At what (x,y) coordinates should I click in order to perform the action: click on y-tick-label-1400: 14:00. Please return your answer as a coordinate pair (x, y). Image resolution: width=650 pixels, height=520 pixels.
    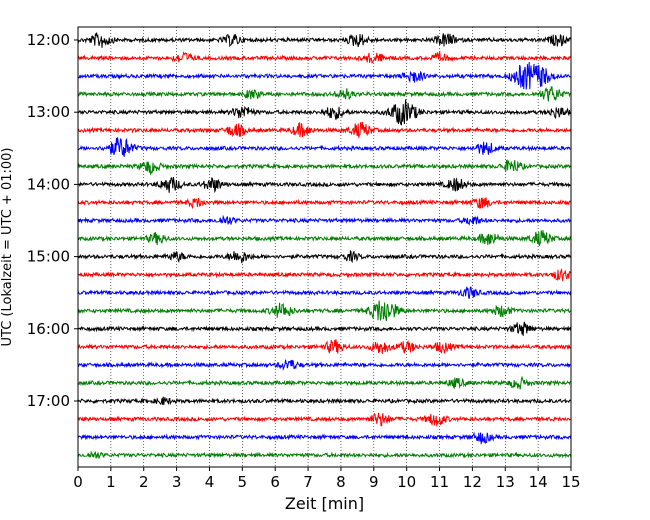
    Looking at the image, I should click on (48, 184).